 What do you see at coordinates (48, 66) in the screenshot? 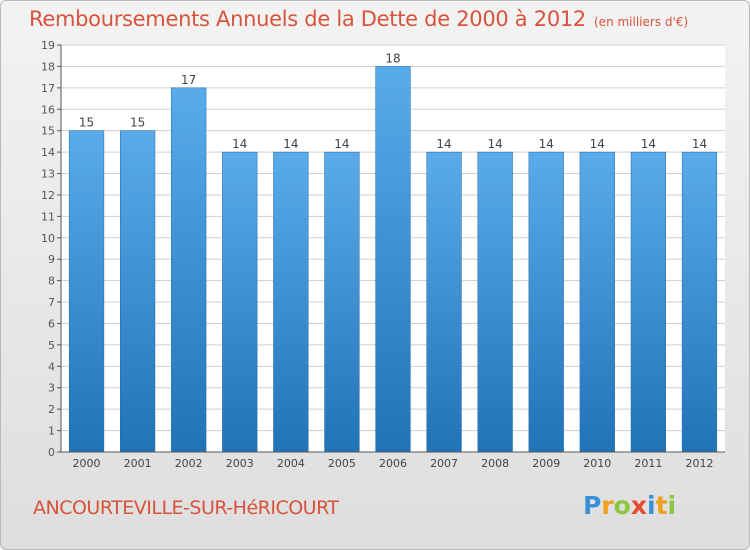
I see `y-tick-label: 18` at bounding box center [48, 66].